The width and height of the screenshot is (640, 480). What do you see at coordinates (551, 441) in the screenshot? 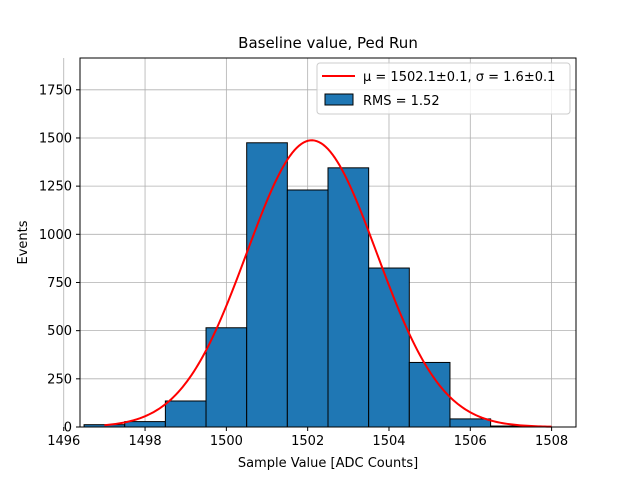
I see `x-tick-label: 1508` at bounding box center [551, 441].